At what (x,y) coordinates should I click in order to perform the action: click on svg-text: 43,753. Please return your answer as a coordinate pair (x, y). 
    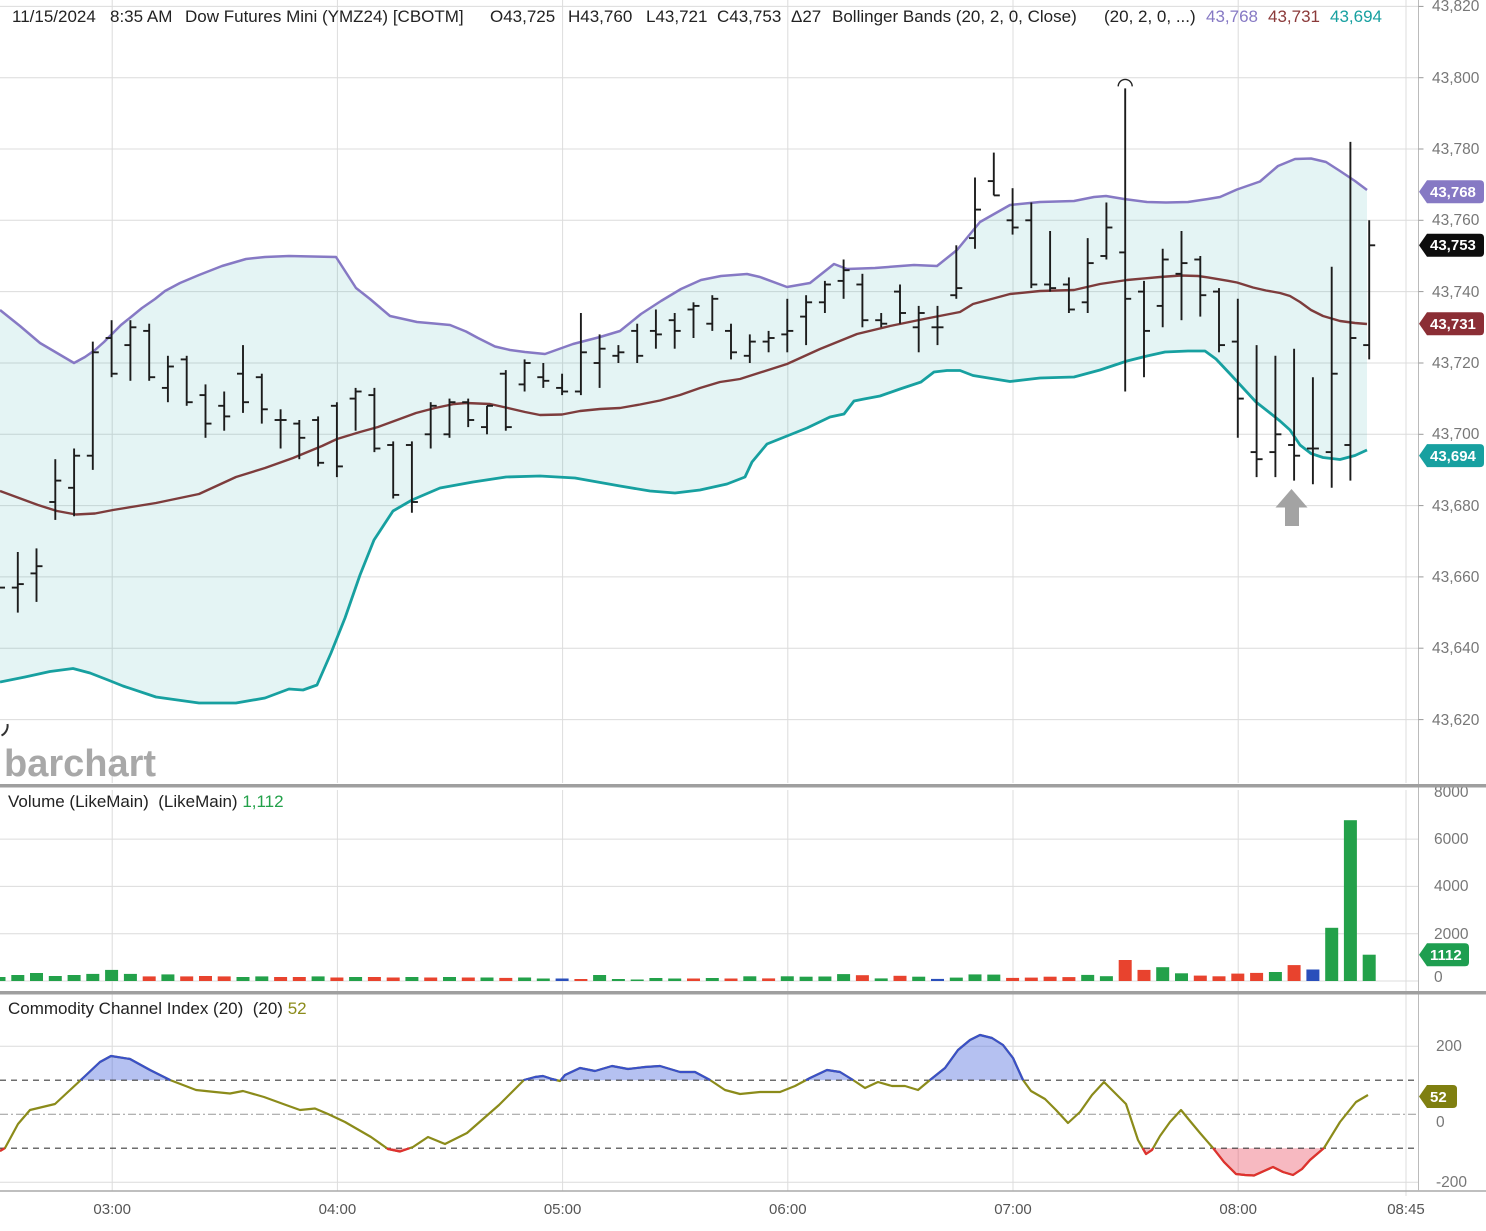
    Looking at the image, I should click on (1453, 245).